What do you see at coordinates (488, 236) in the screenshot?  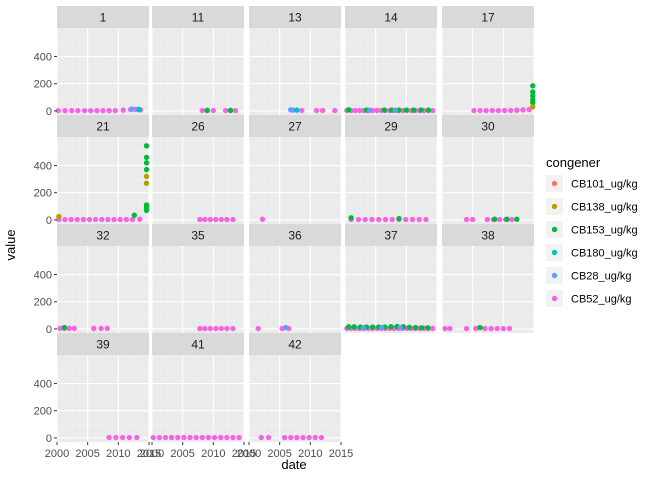 I see `facet-label: 38` at bounding box center [488, 236].